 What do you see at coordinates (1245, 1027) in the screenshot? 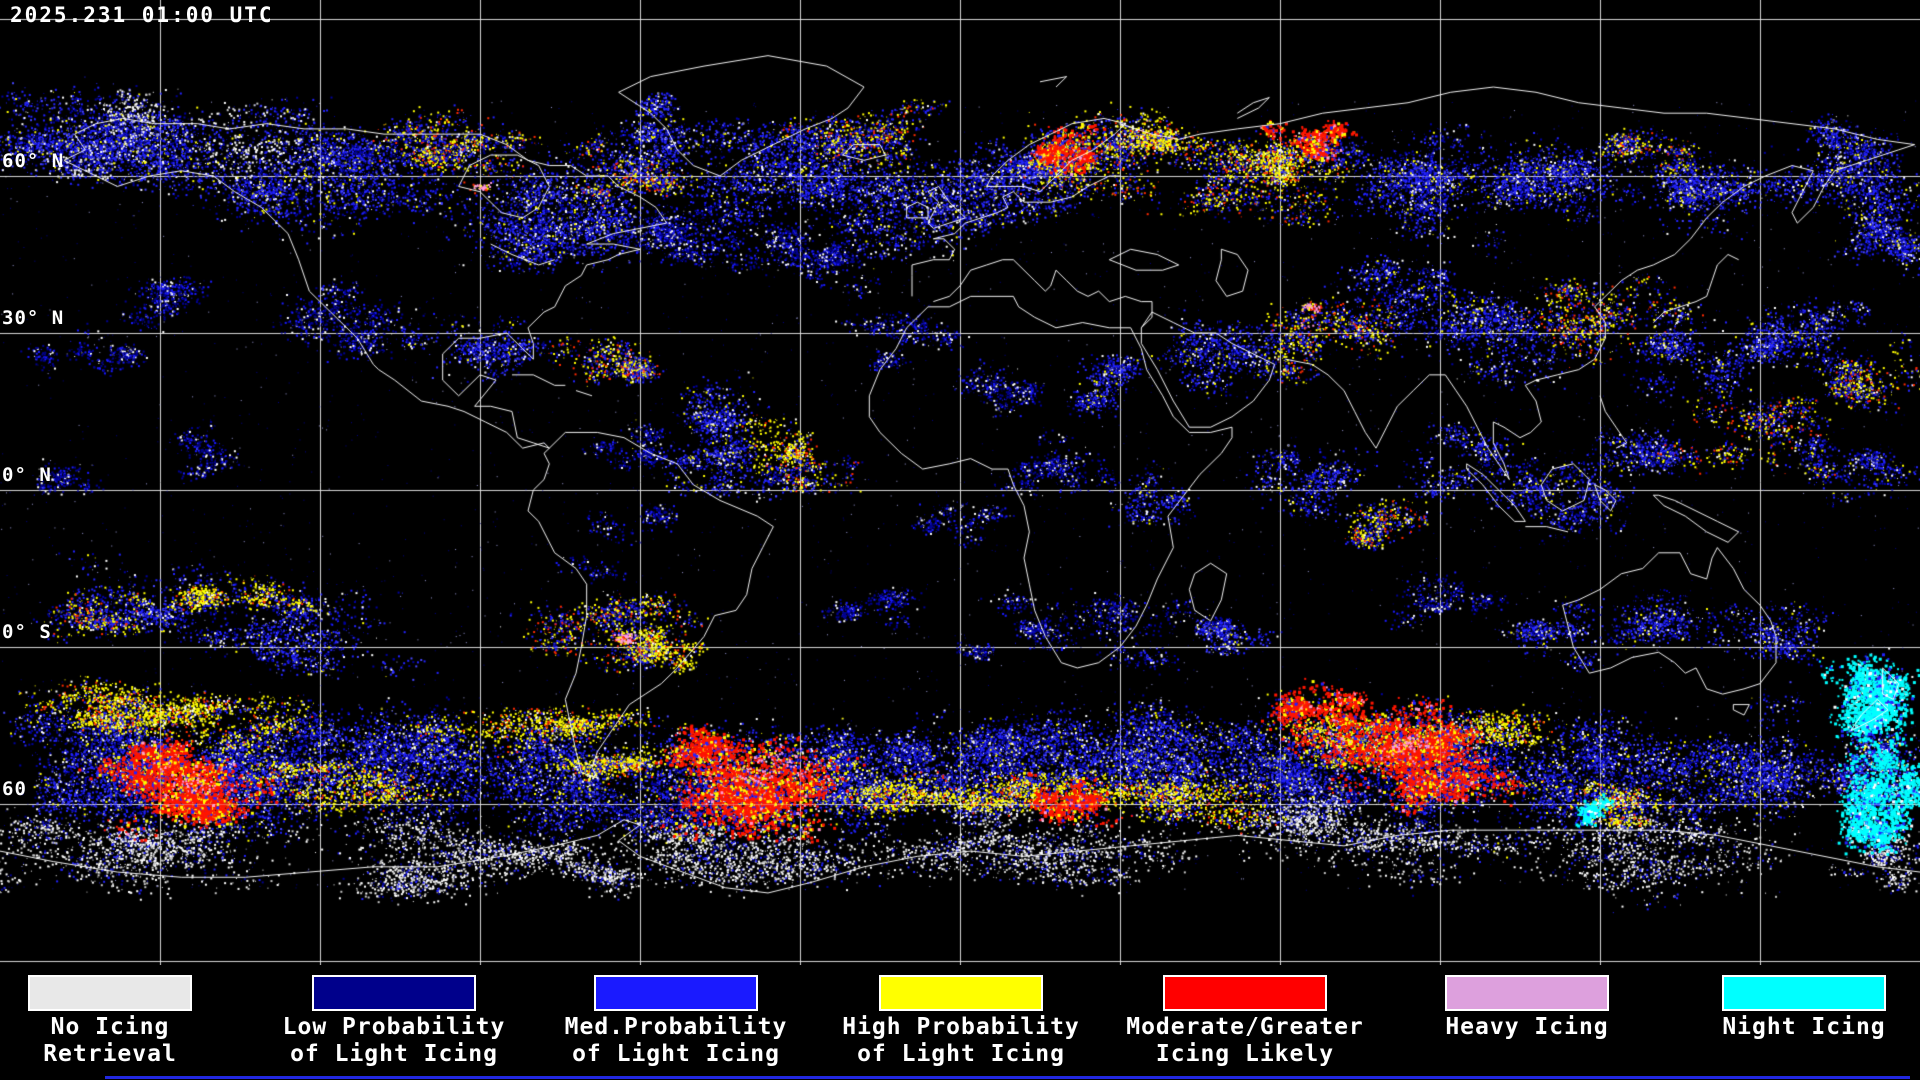
I see `legend-label: Moderate/Greater` at bounding box center [1245, 1027].